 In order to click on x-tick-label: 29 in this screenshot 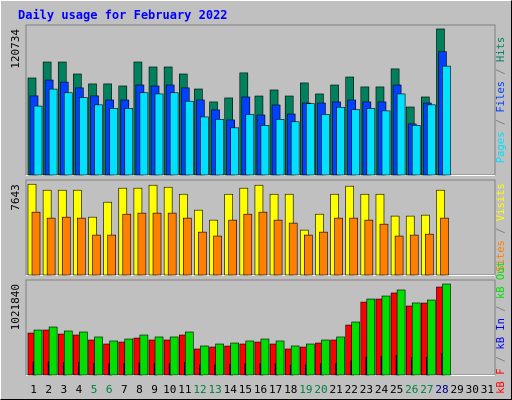, I will do `click(457, 389)`.